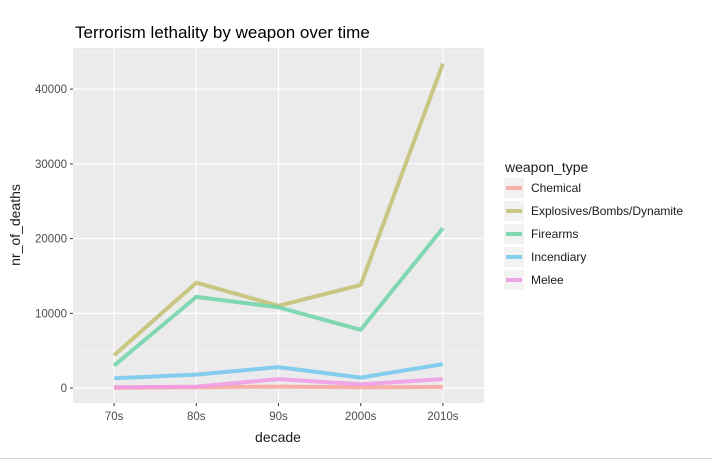 The width and height of the screenshot is (712, 463). I want to click on y-tick-label: 40000, so click(51, 90).